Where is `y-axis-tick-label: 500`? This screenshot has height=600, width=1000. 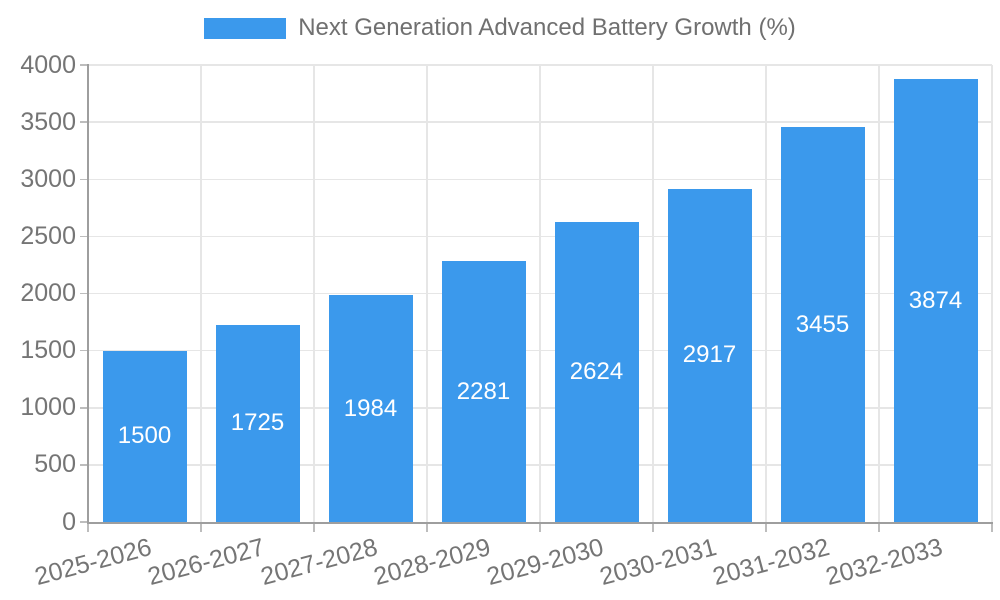 y-axis-tick-label: 500 is located at coordinates (55, 464).